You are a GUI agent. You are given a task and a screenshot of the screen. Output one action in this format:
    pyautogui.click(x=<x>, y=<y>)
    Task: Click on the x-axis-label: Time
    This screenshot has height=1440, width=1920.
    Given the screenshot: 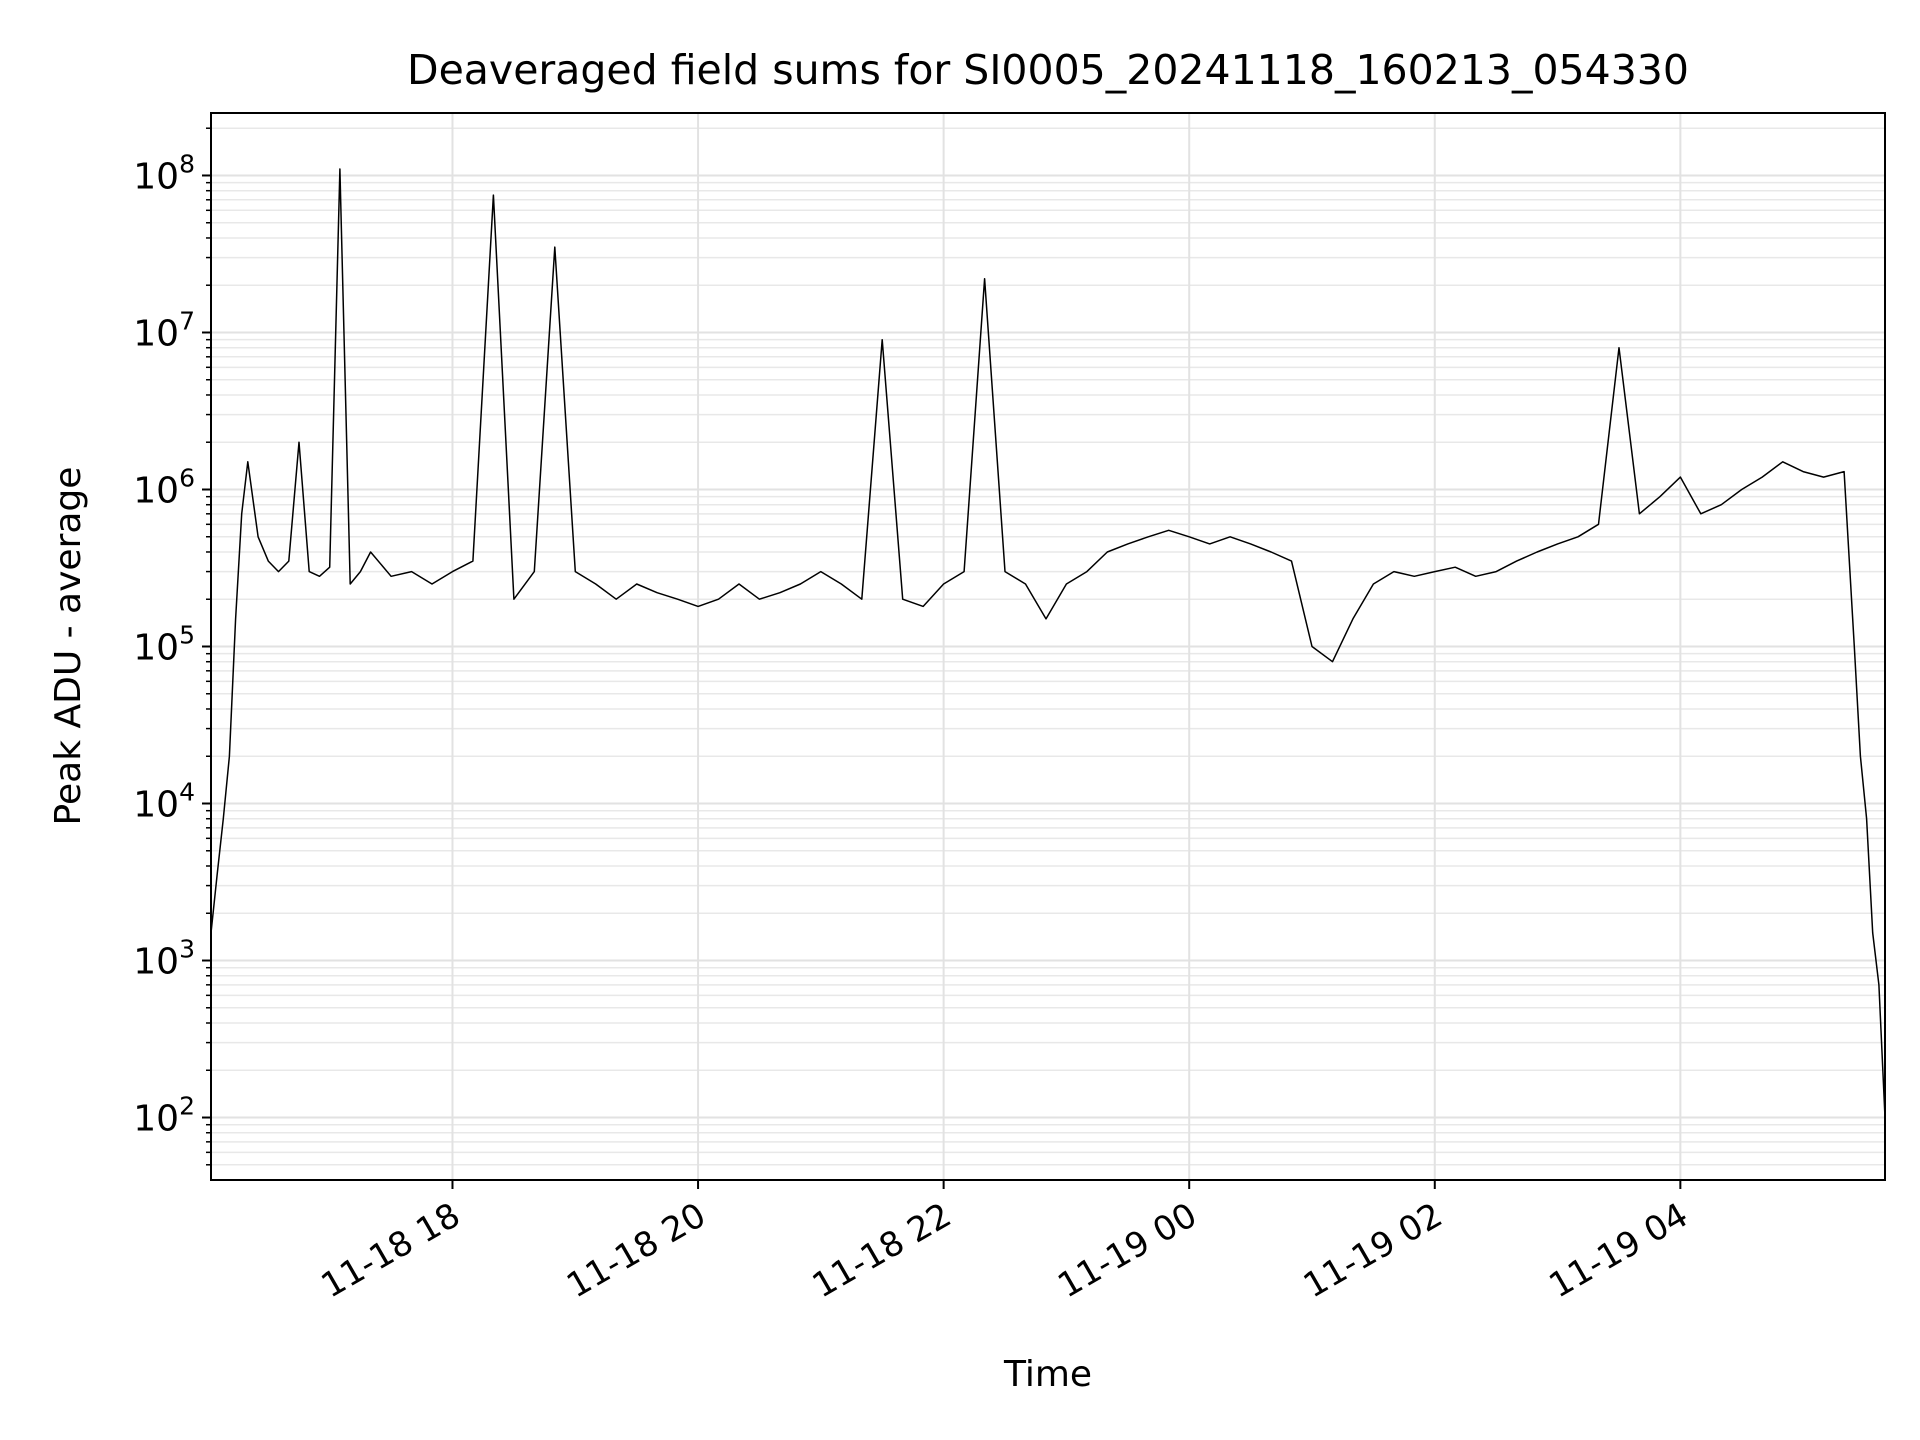 What is the action you would take?
    pyautogui.click(x=1047, y=1374)
    